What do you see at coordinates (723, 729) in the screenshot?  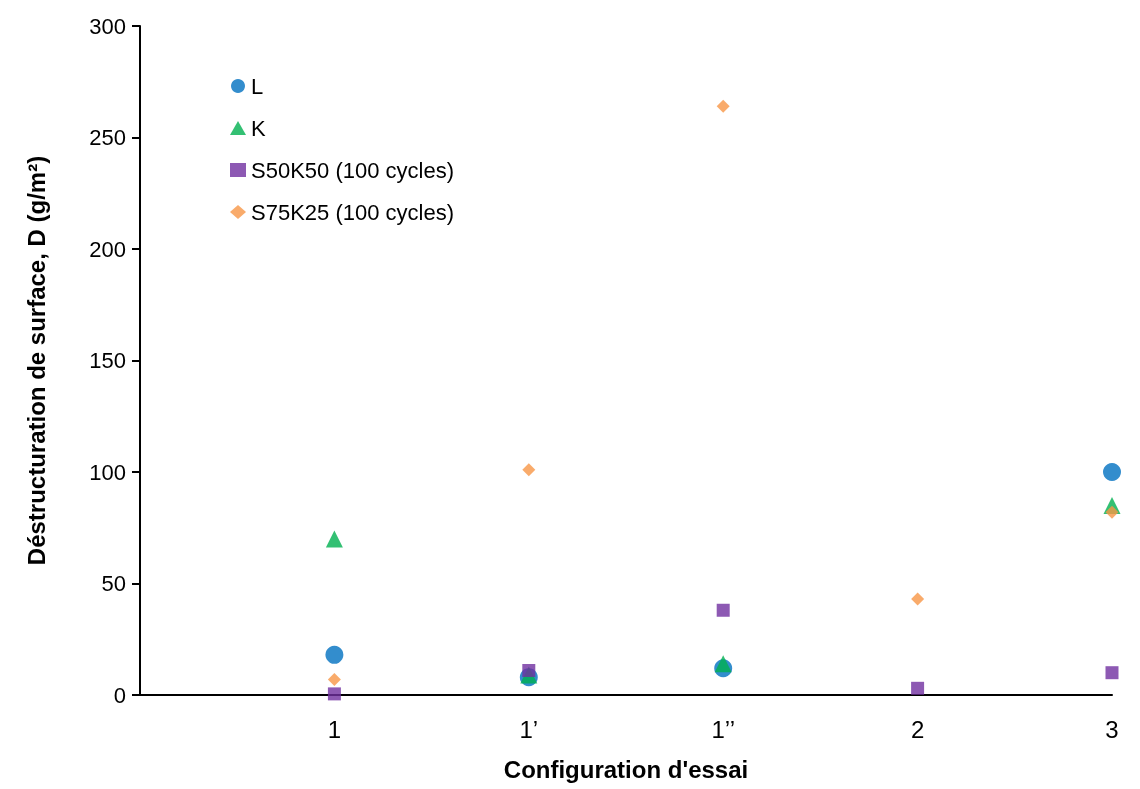 I see `x-tick-label: 1’’` at bounding box center [723, 729].